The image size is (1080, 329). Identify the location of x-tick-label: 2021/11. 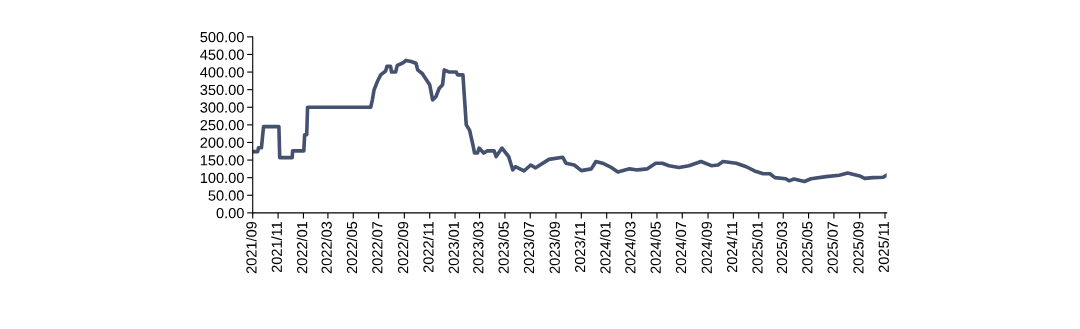
(276, 247).